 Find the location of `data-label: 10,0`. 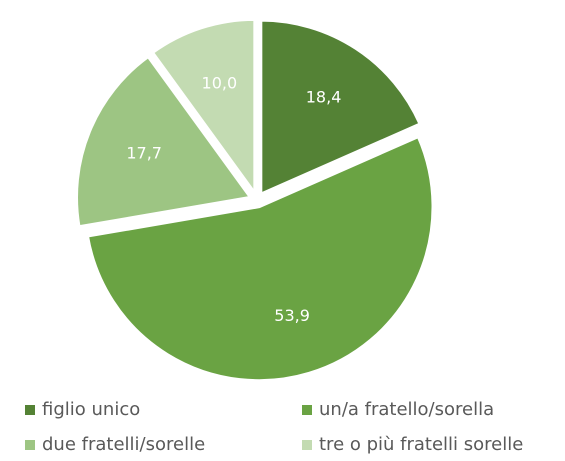

data-label: 10,0 is located at coordinates (220, 83).